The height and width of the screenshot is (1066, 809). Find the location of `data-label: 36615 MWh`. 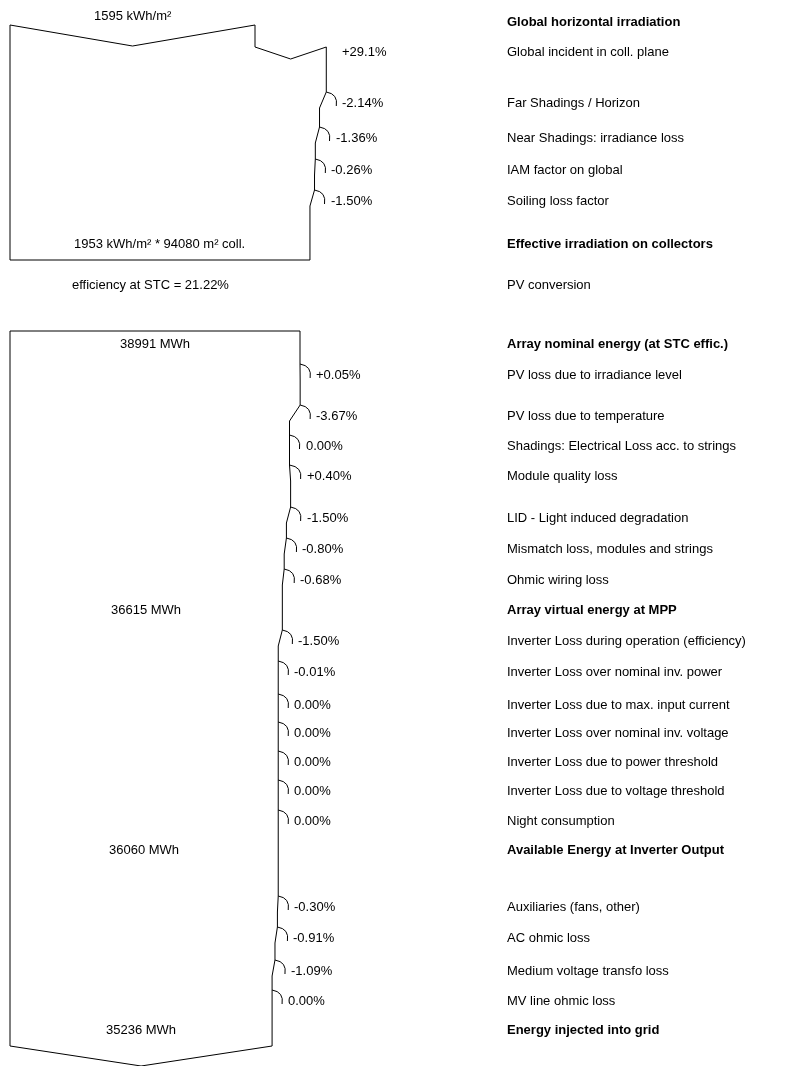

data-label: 36615 MWh is located at coordinates (146, 609).